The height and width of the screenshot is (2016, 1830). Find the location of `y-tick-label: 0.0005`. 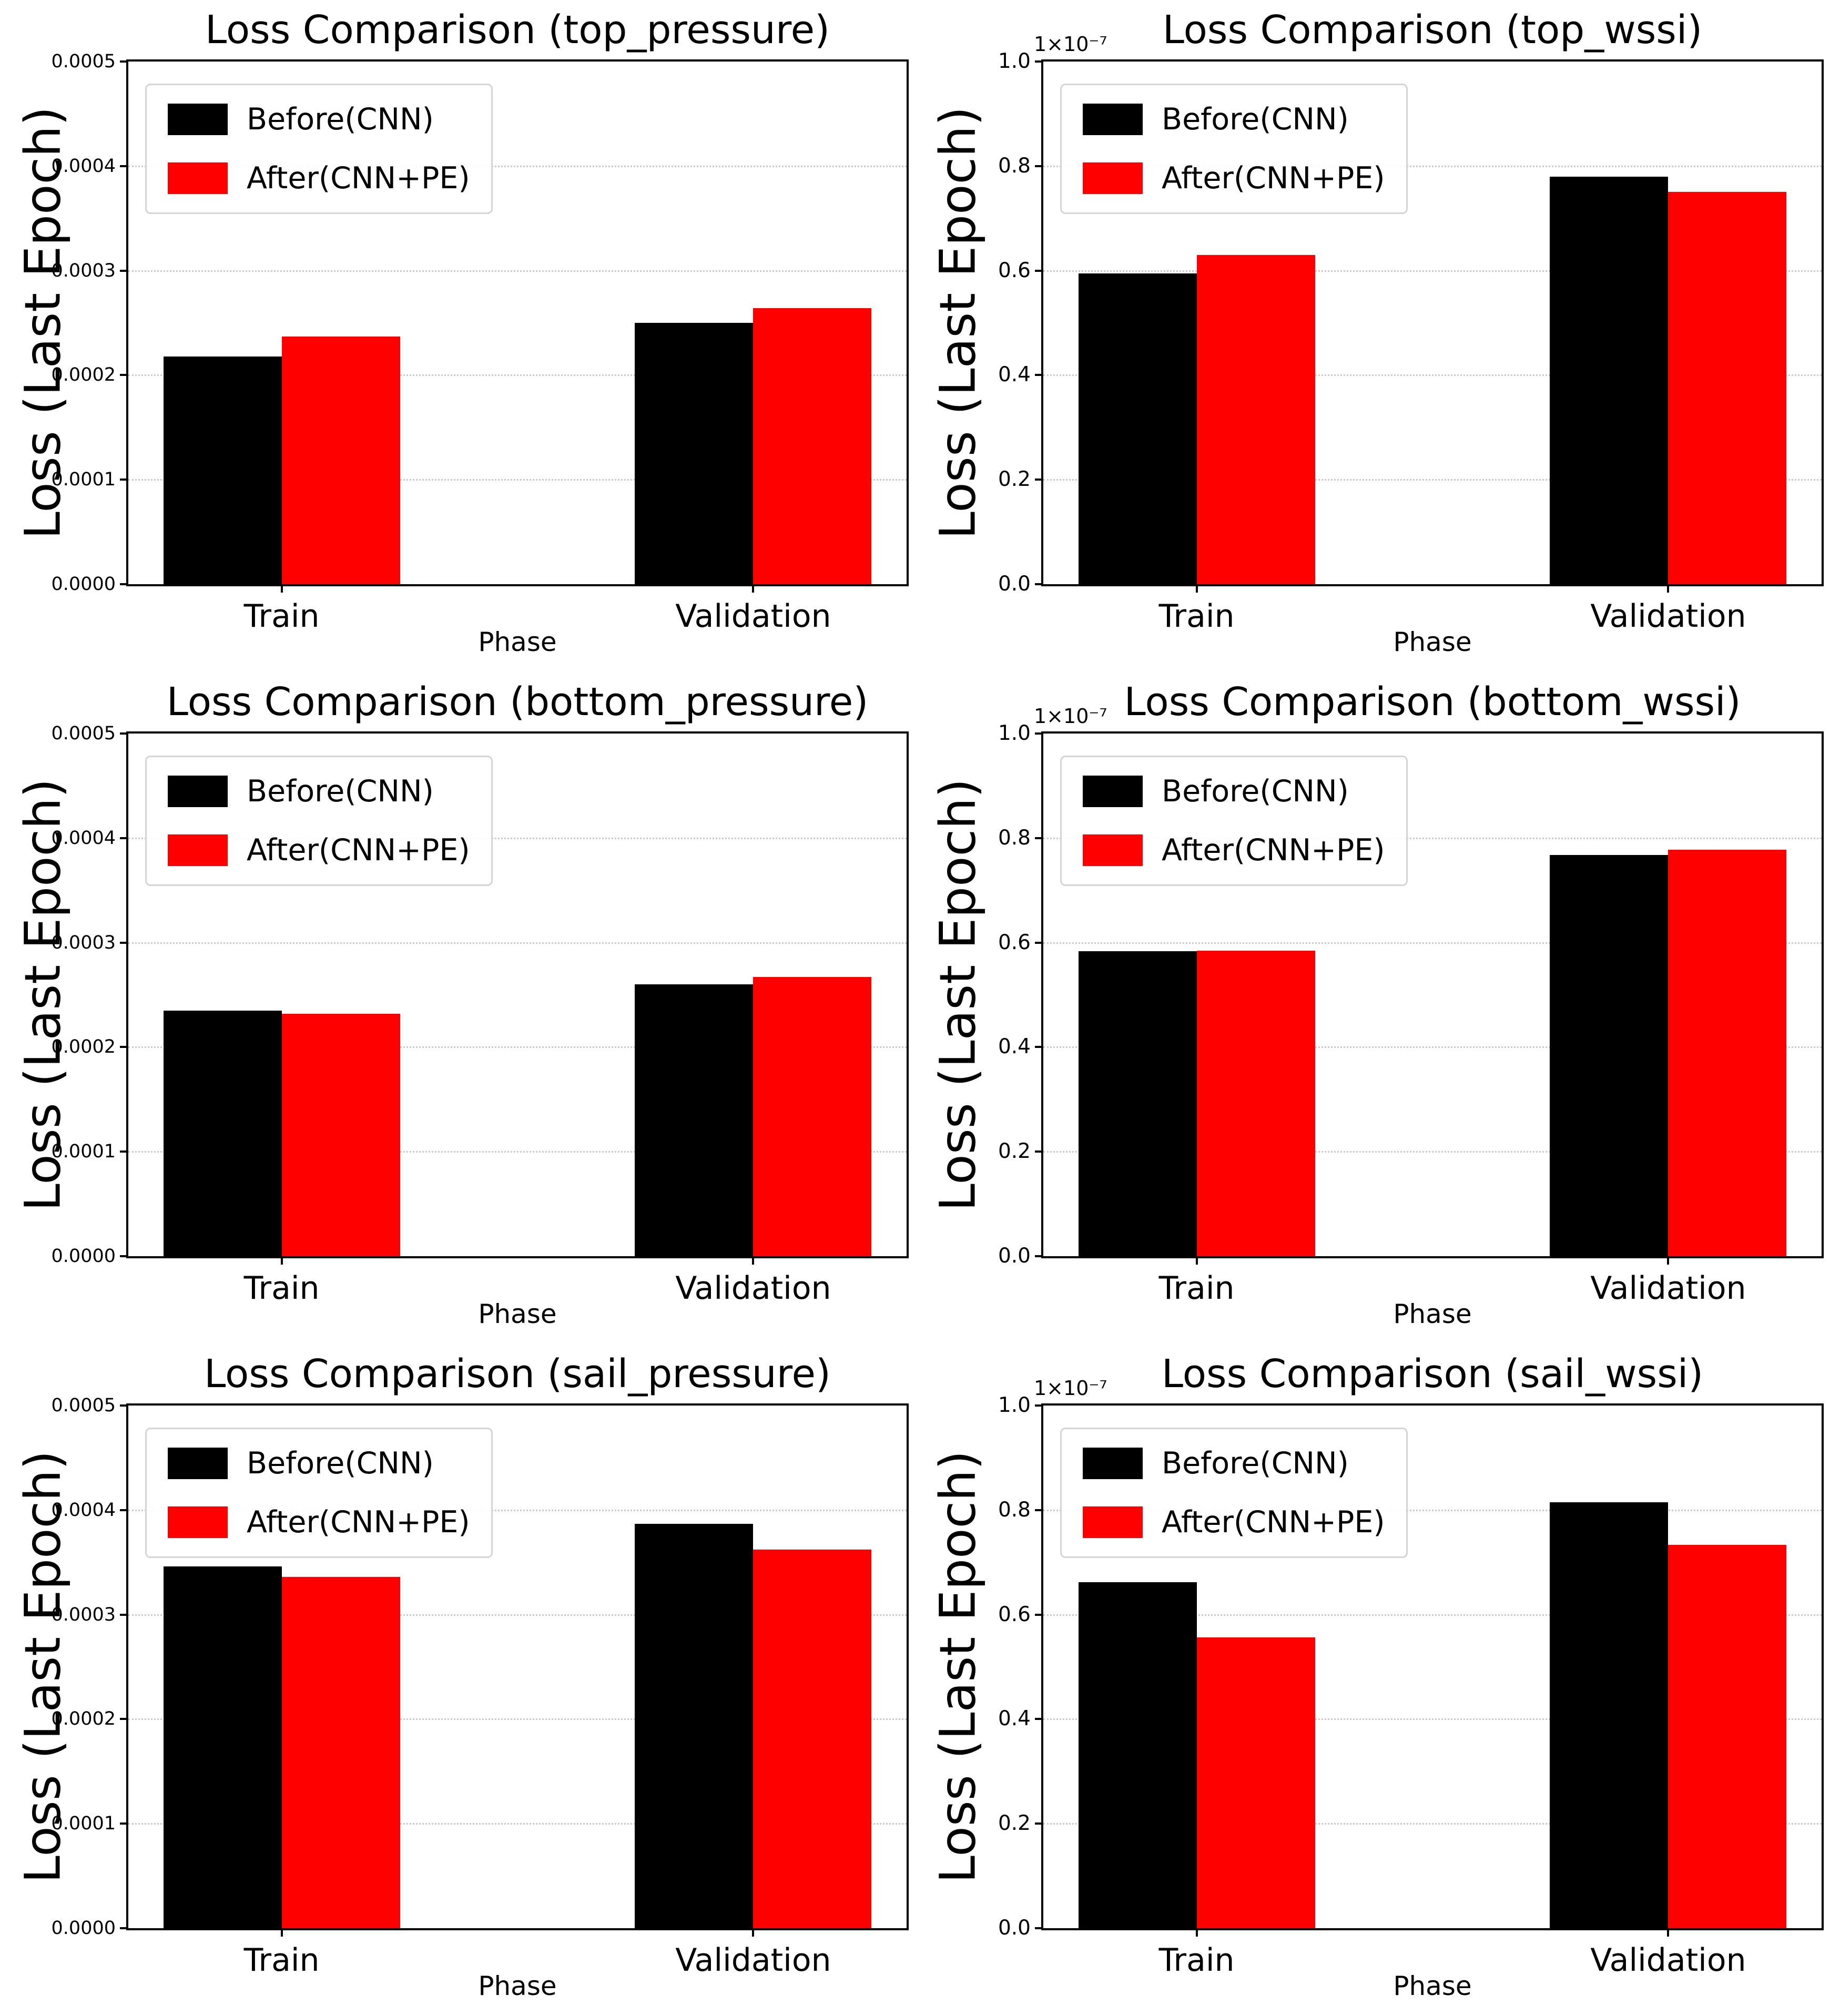

y-tick-label: 0.0005 is located at coordinates (83, 1405).